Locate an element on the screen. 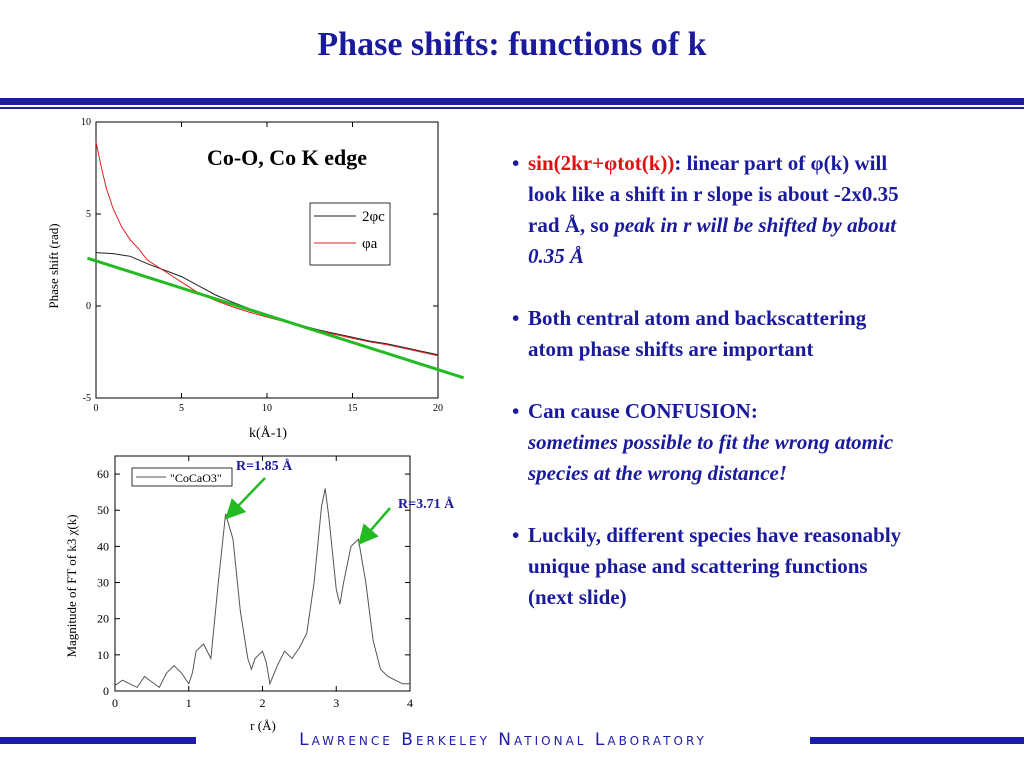 The height and width of the screenshot is (768, 1024). linear-fit-line is located at coordinates (275, 318).